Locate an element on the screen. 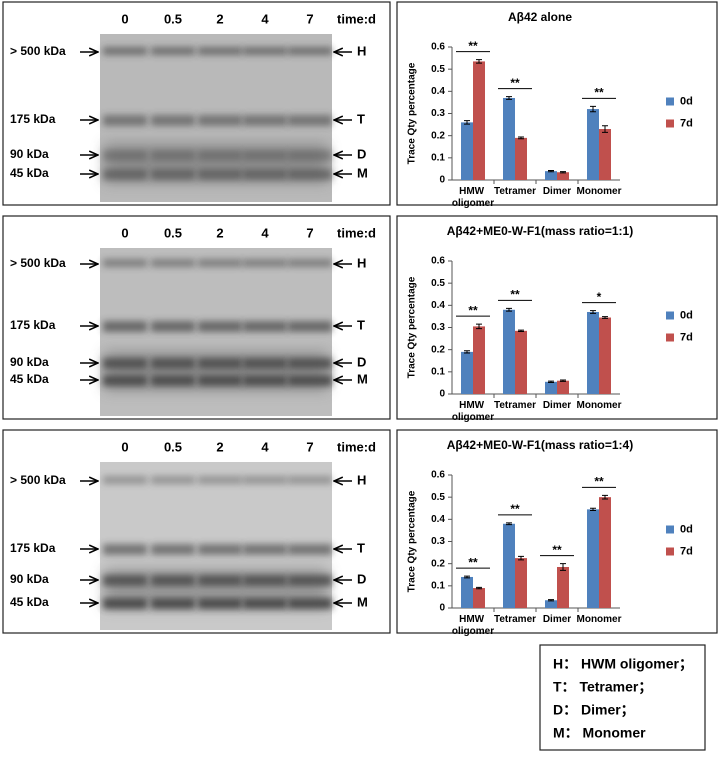  marker-label: 175 kDa is located at coordinates (33, 119).